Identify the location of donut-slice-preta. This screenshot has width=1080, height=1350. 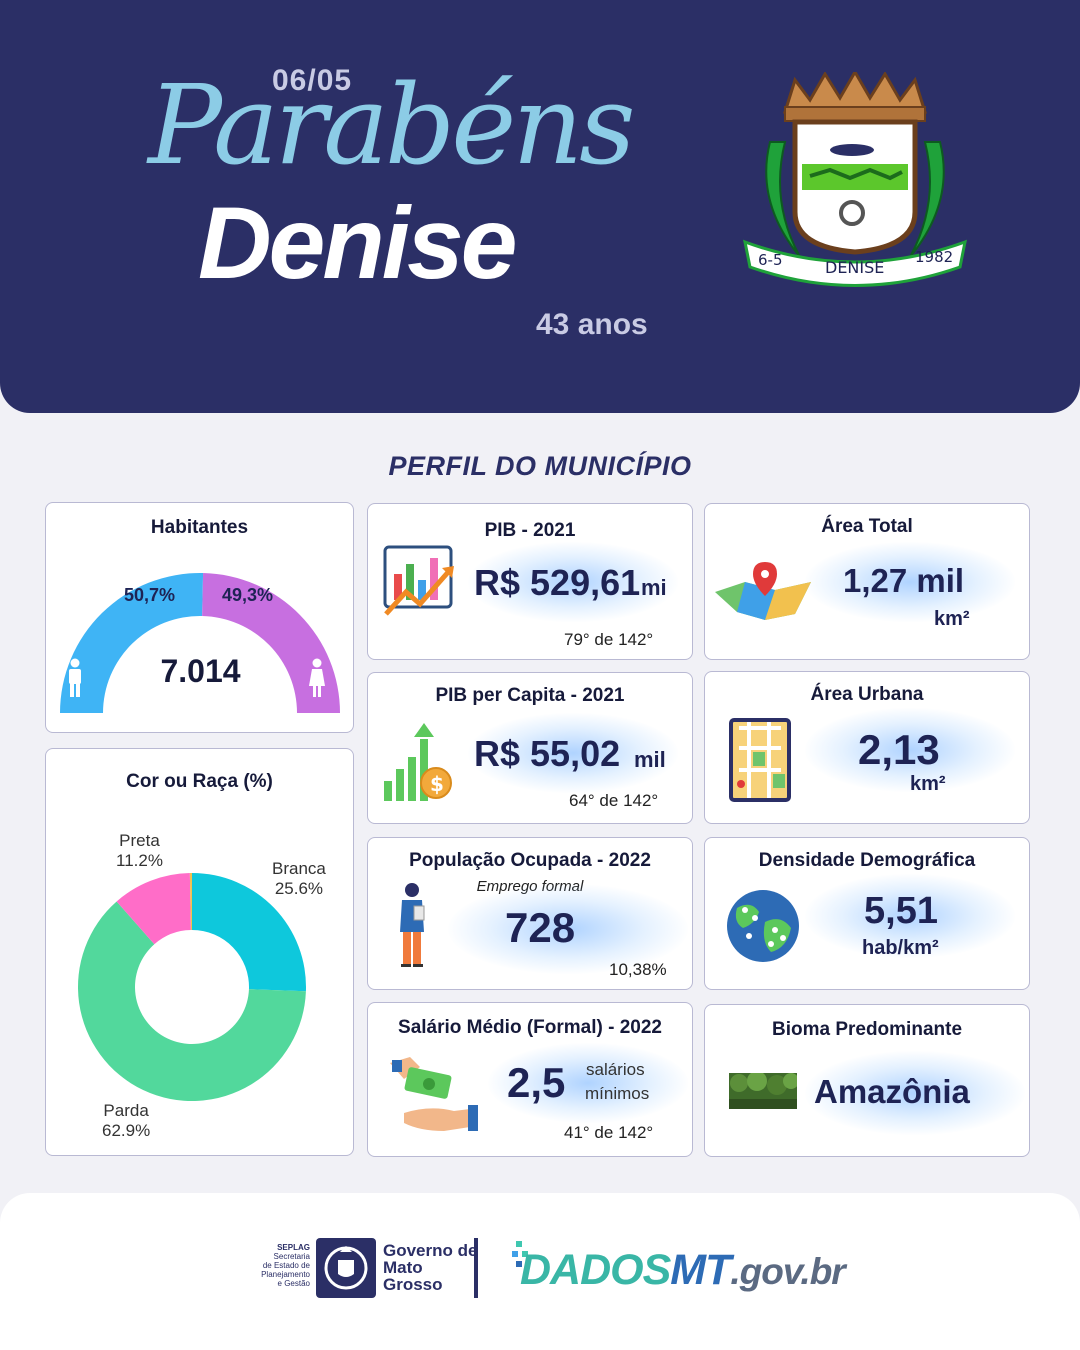
(153, 909).